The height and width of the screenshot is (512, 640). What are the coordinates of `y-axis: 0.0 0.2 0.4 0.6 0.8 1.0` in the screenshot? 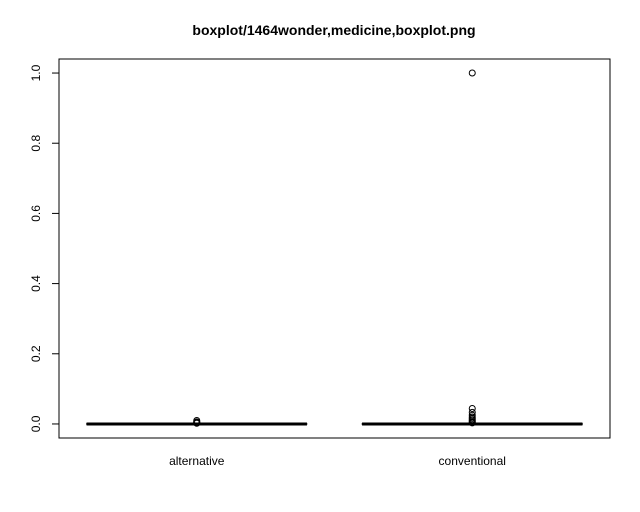 It's located at (44, 248).